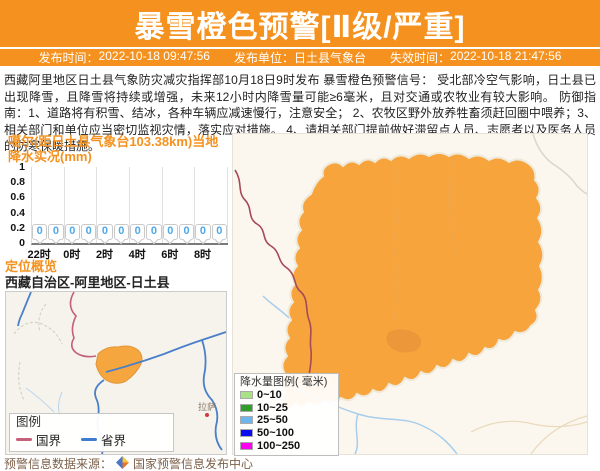  What do you see at coordinates (123, 463) in the screenshot?
I see `cma-logo-icon` at bounding box center [123, 463].